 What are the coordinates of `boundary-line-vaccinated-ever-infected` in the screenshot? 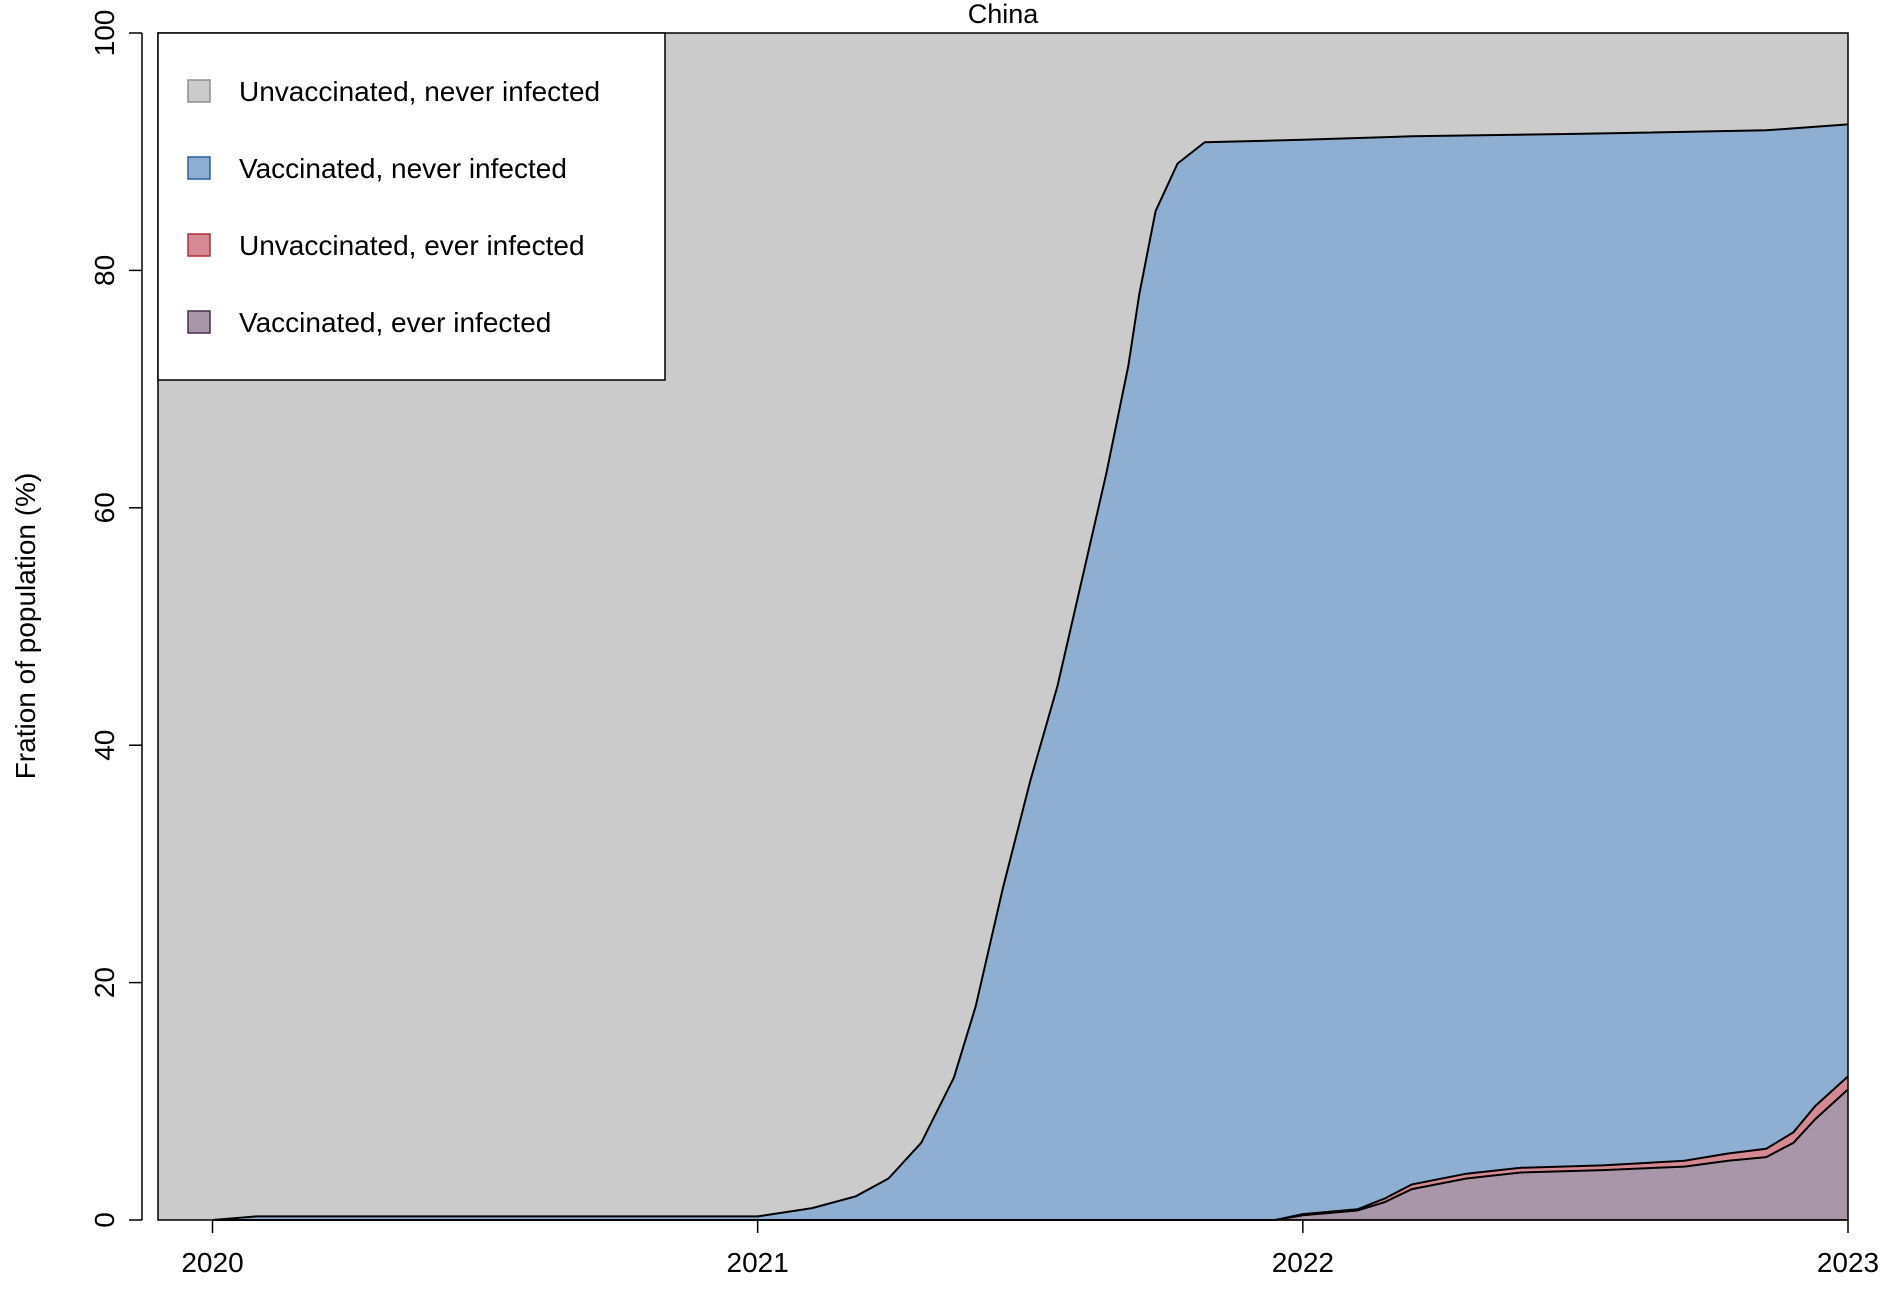 It's located at (1030, 1154).